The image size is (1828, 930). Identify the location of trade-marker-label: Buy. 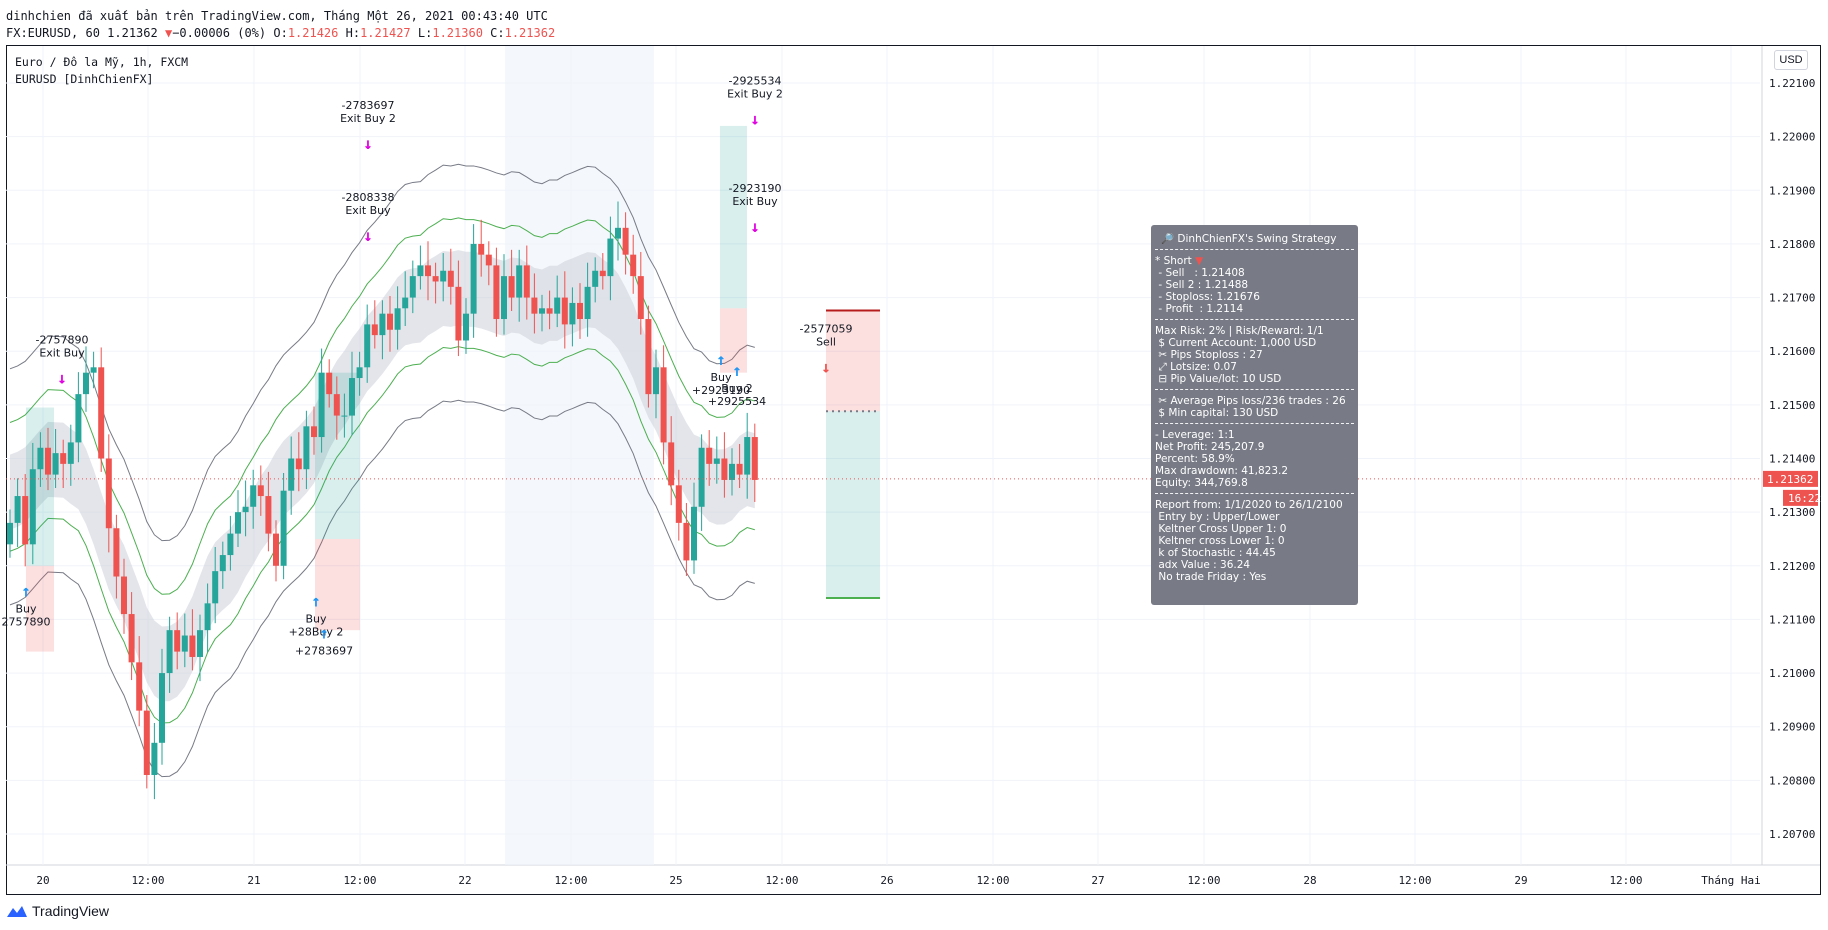
(26, 609).